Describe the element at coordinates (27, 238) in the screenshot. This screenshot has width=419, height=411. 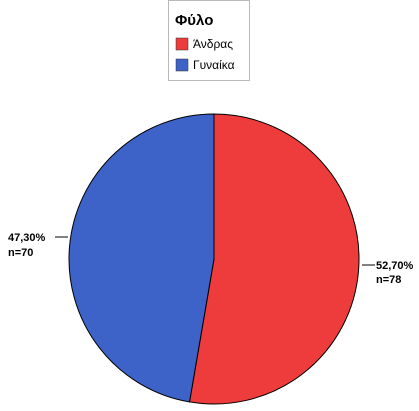
I see `data-label-gynaika-percent: 47,30%` at that location.